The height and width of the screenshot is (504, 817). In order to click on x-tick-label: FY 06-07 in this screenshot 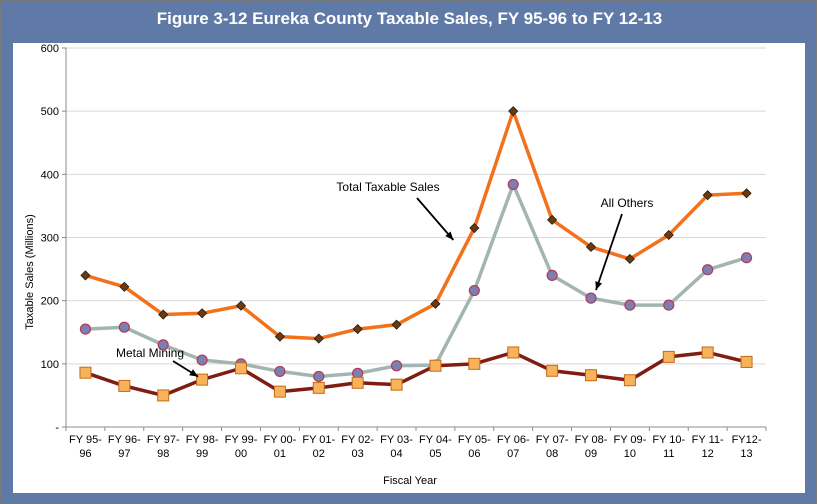, I will do `click(513, 447)`.